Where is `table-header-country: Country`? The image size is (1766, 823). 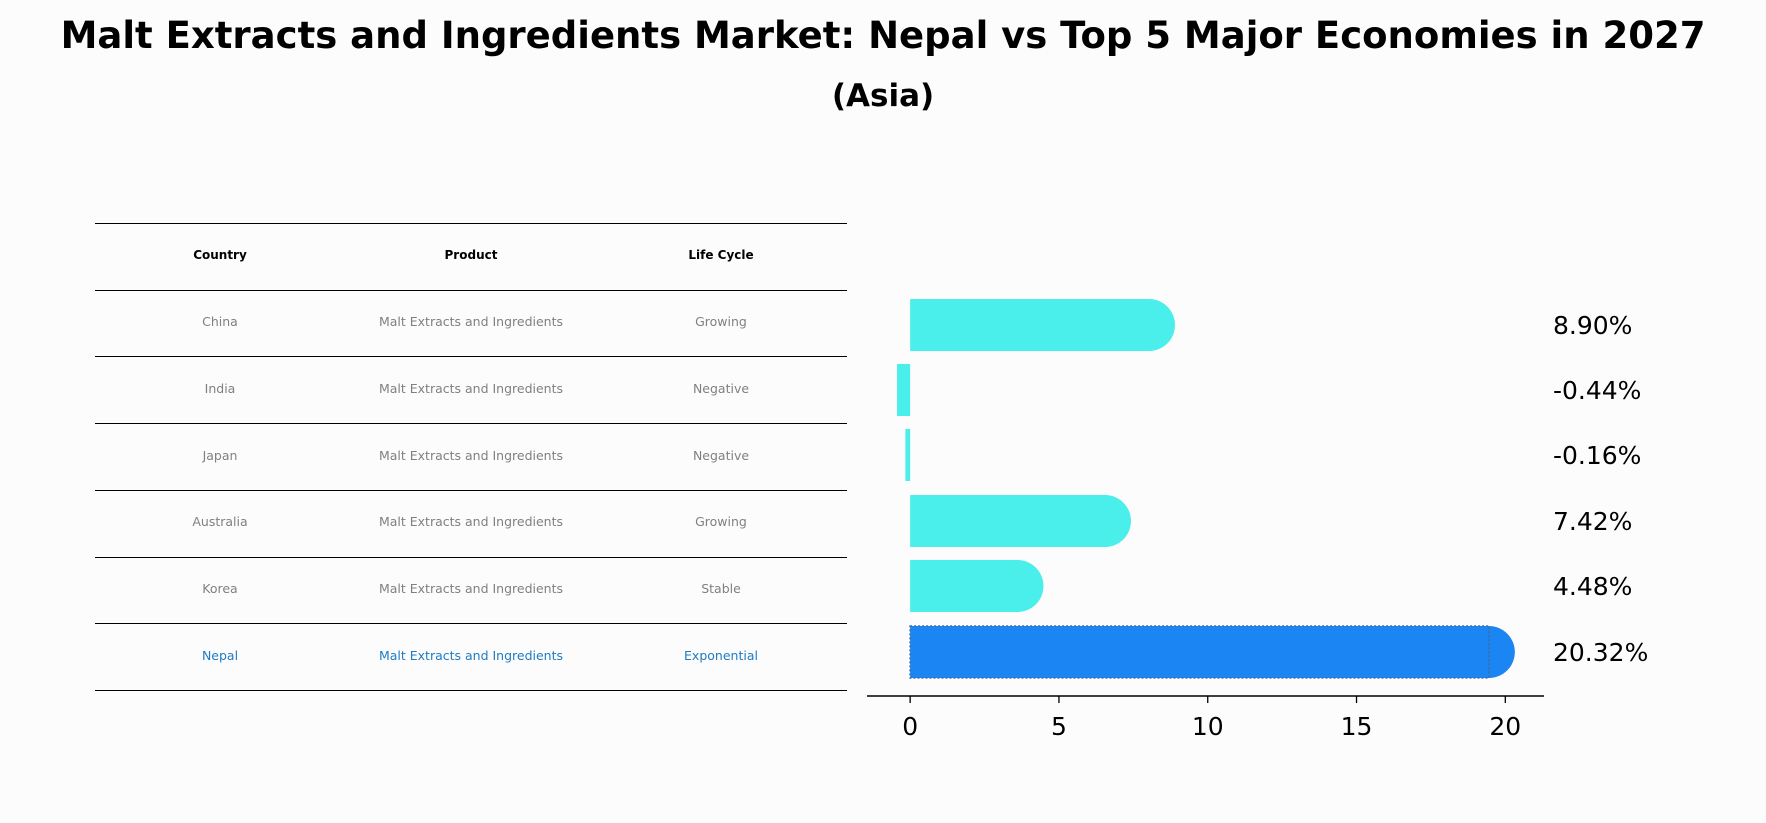
table-header-country: Country is located at coordinates (220, 255).